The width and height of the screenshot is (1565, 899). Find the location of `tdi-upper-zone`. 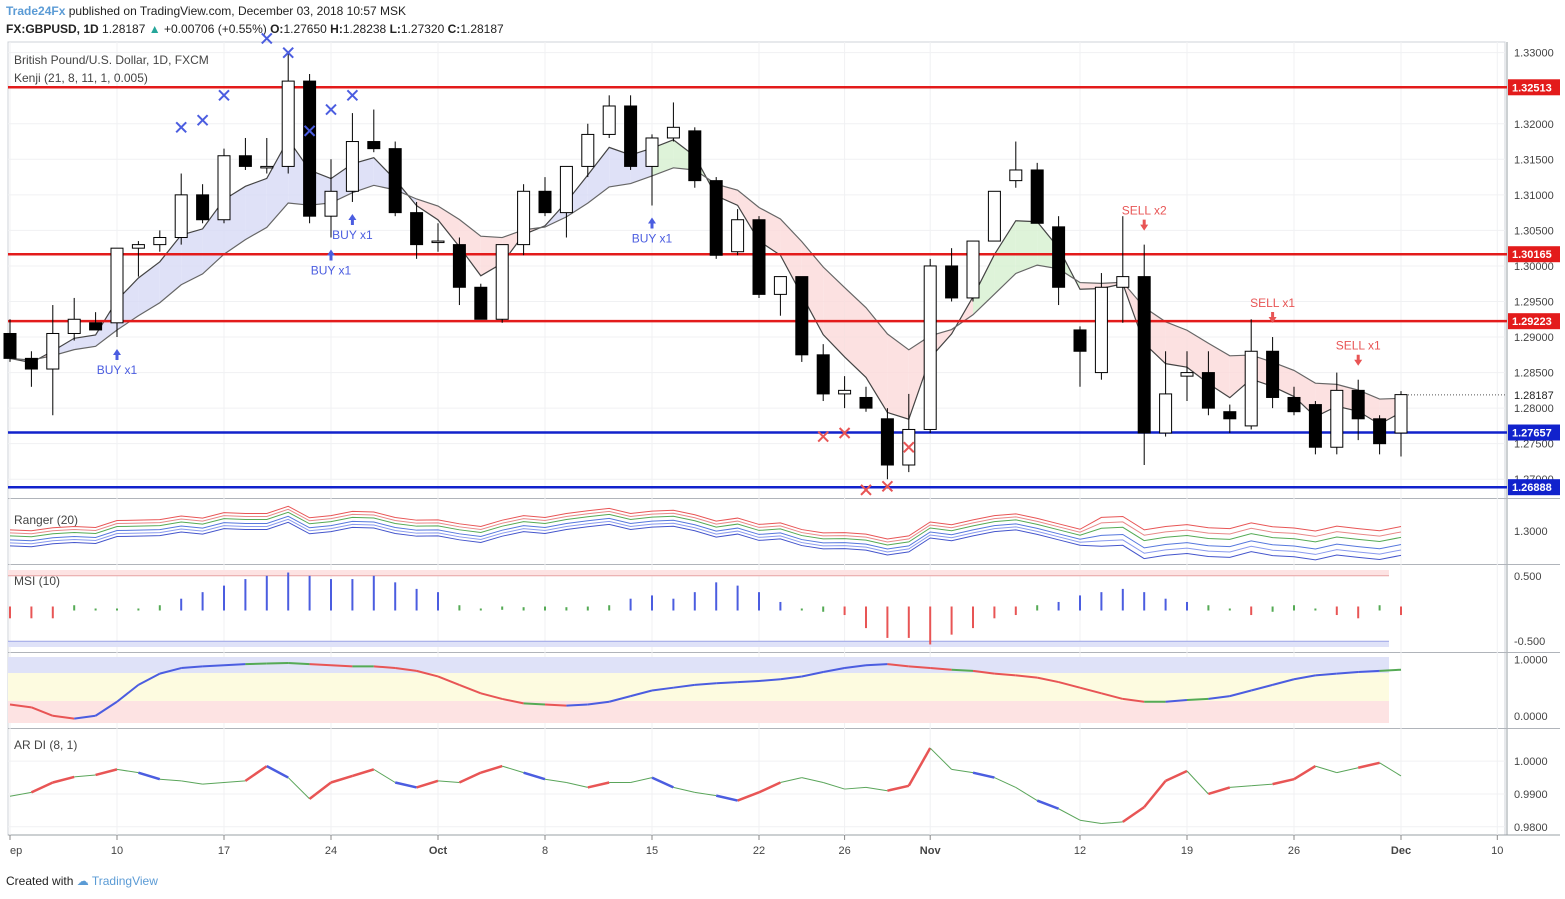

tdi-upper-zone is located at coordinates (698, 665).